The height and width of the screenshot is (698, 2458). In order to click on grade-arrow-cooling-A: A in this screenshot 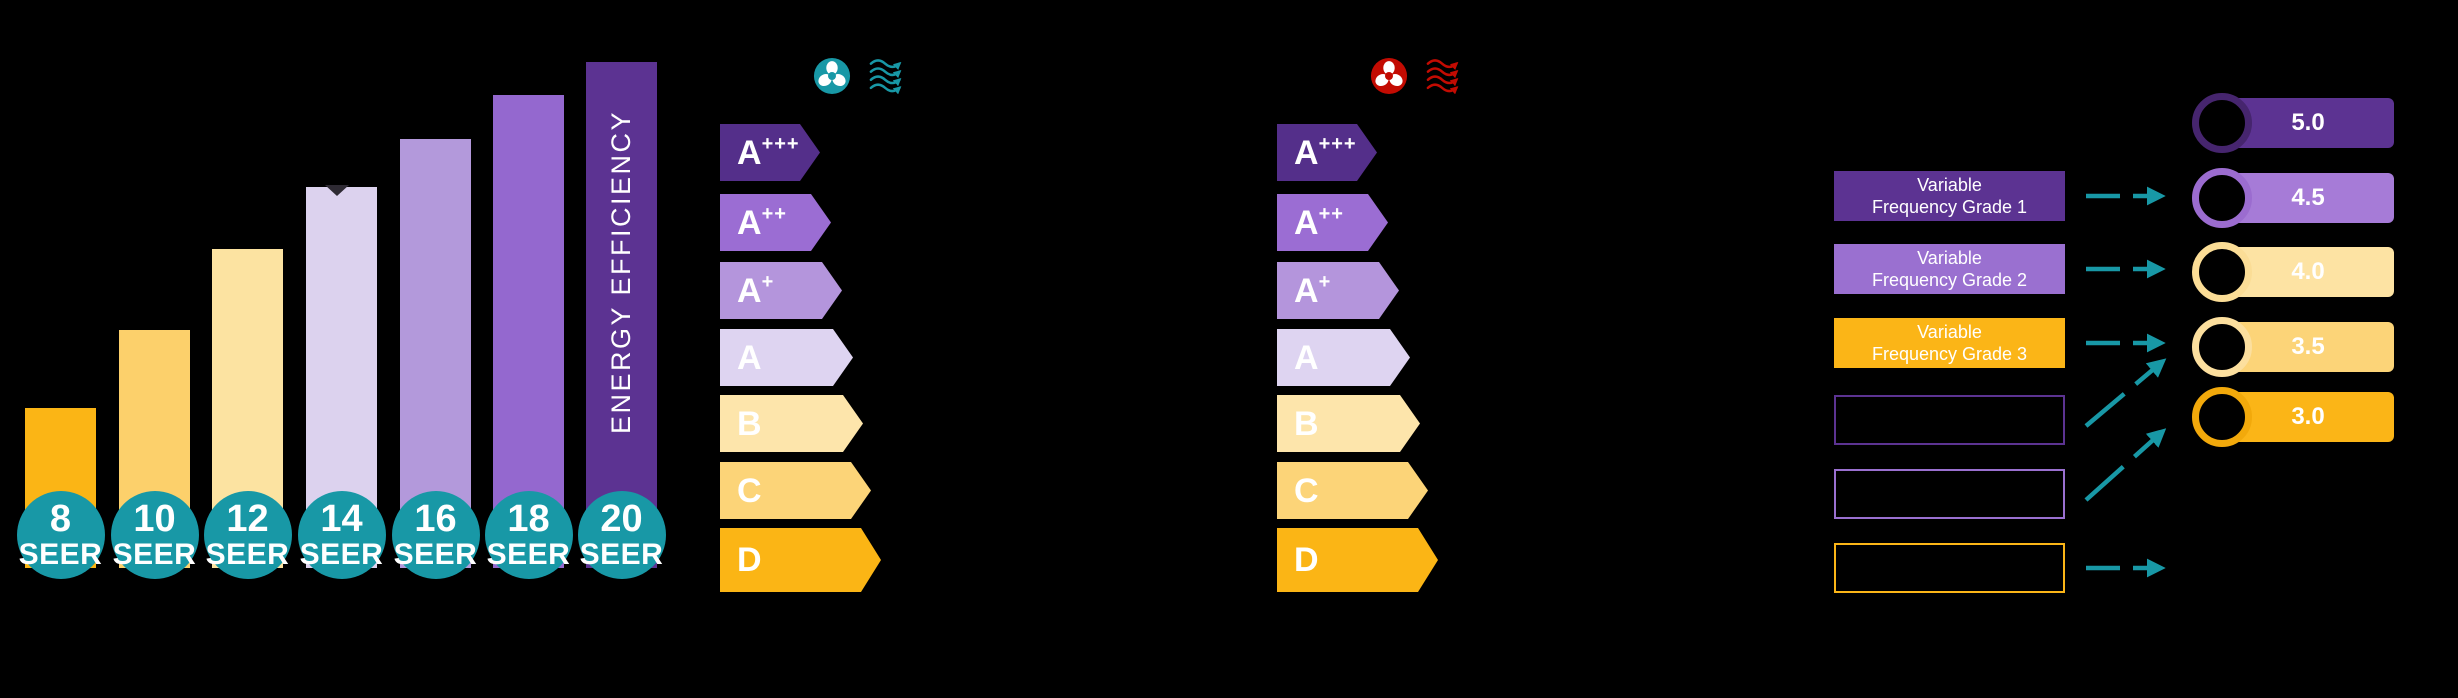, I will do `click(786, 357)`.